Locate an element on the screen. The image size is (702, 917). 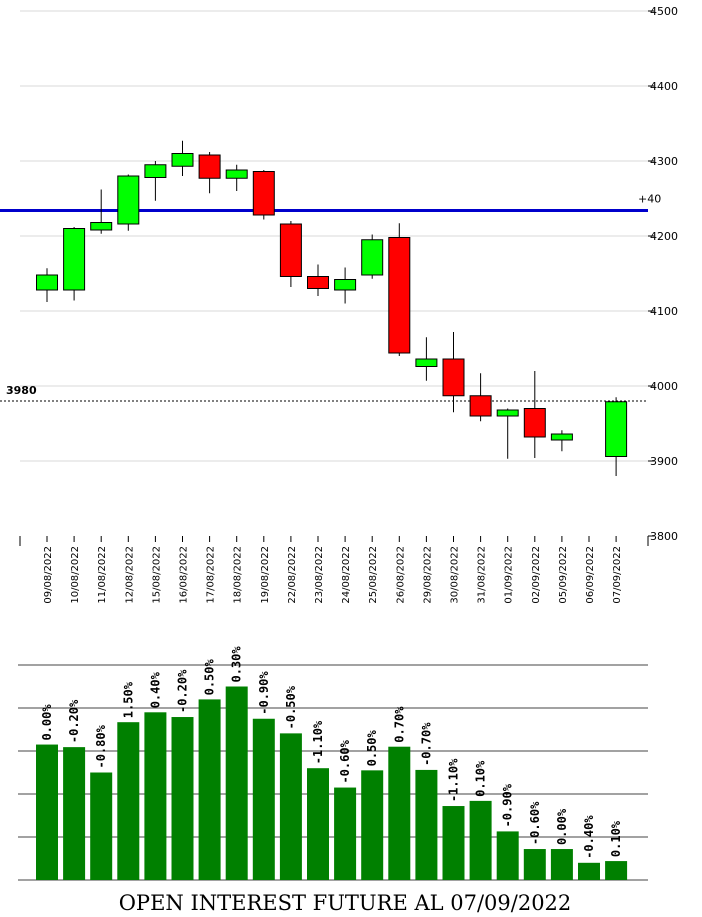
date-label: 17/08/2022 is located at coordinates (211, 575).